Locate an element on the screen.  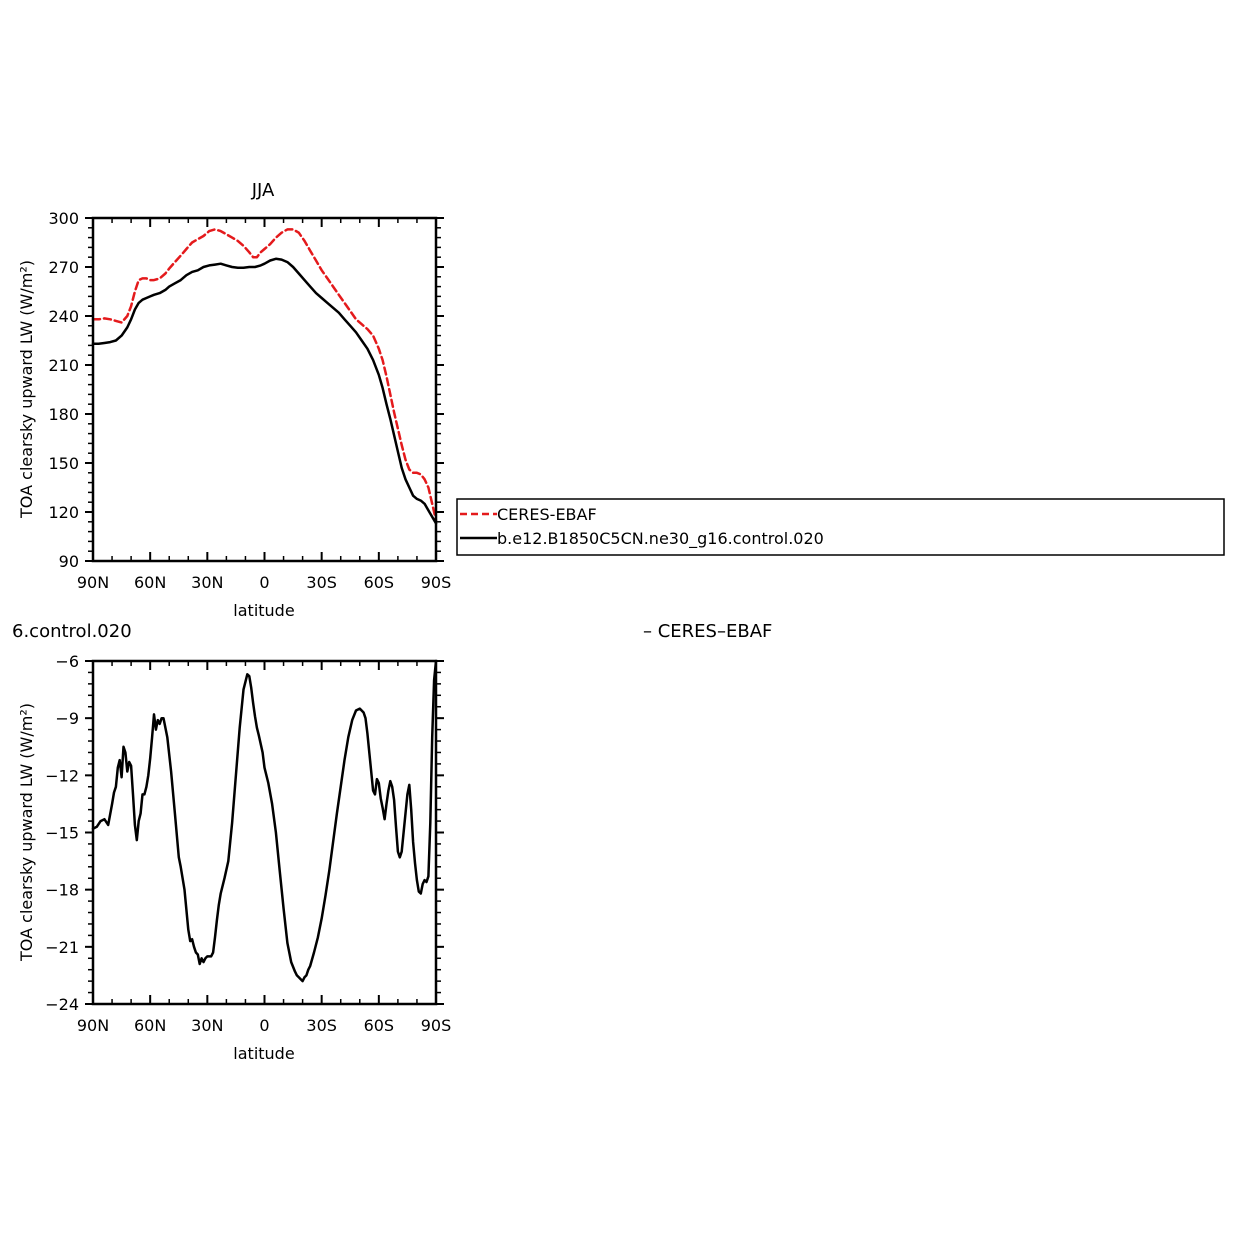
y-tick-label: 120 is located at coordinates (63, 512).